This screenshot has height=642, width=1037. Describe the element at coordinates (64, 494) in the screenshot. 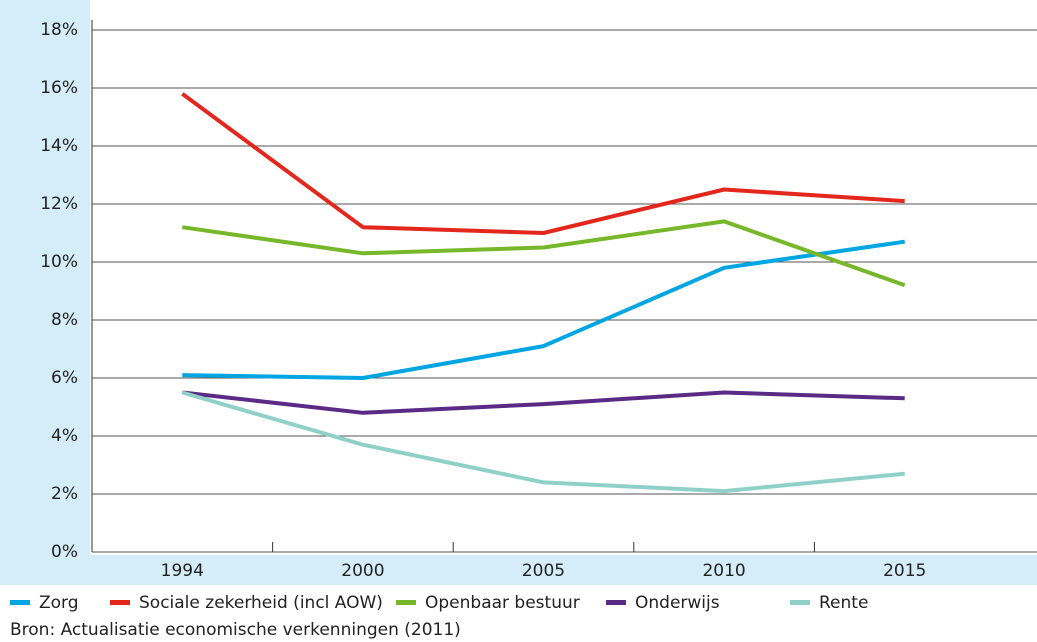

I see `y-tick-label: 2%` at that location.